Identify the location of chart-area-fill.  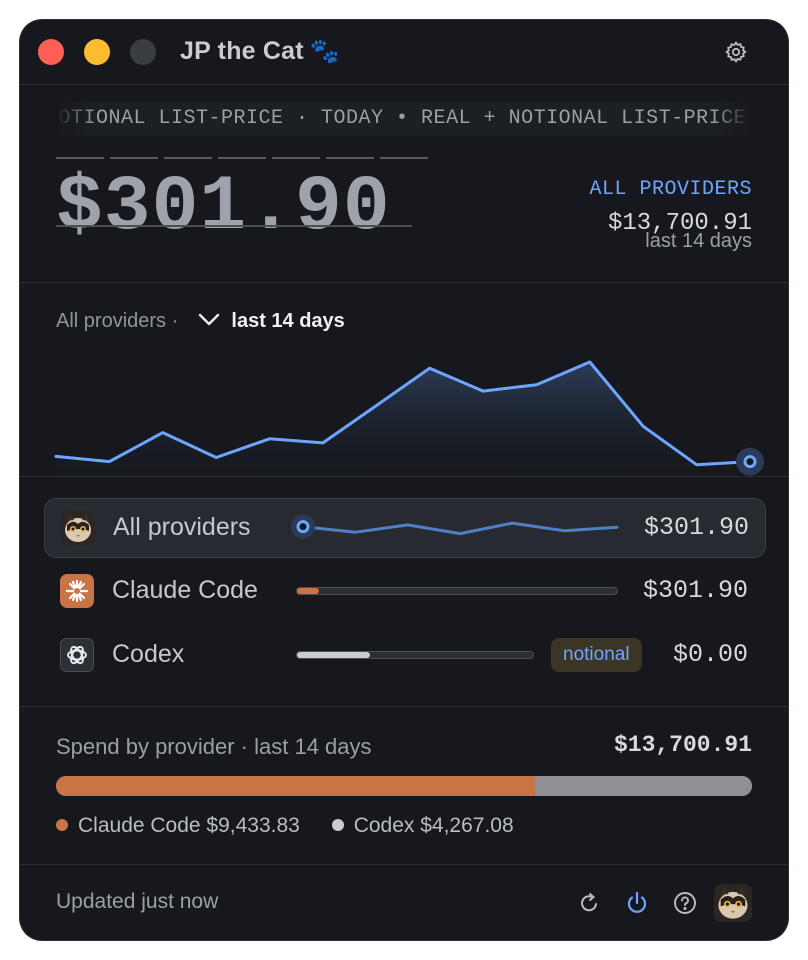
(403, 427).